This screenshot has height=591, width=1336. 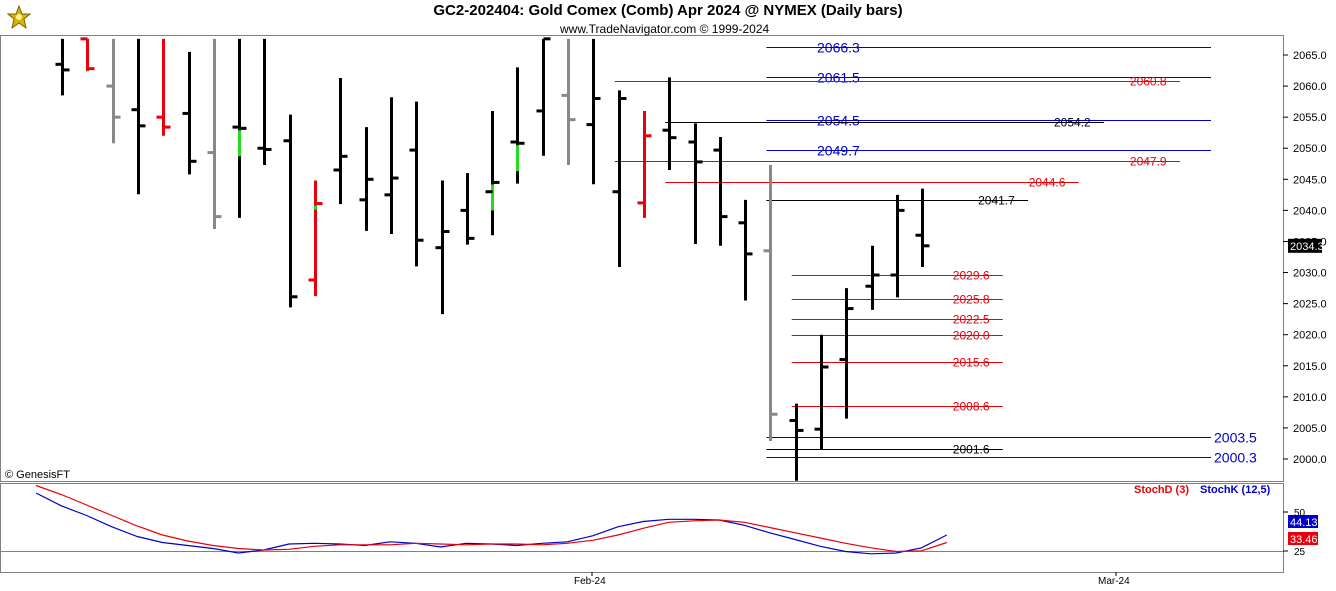 I want to click on level-label: 2020.0, so click(x=971, y=336).